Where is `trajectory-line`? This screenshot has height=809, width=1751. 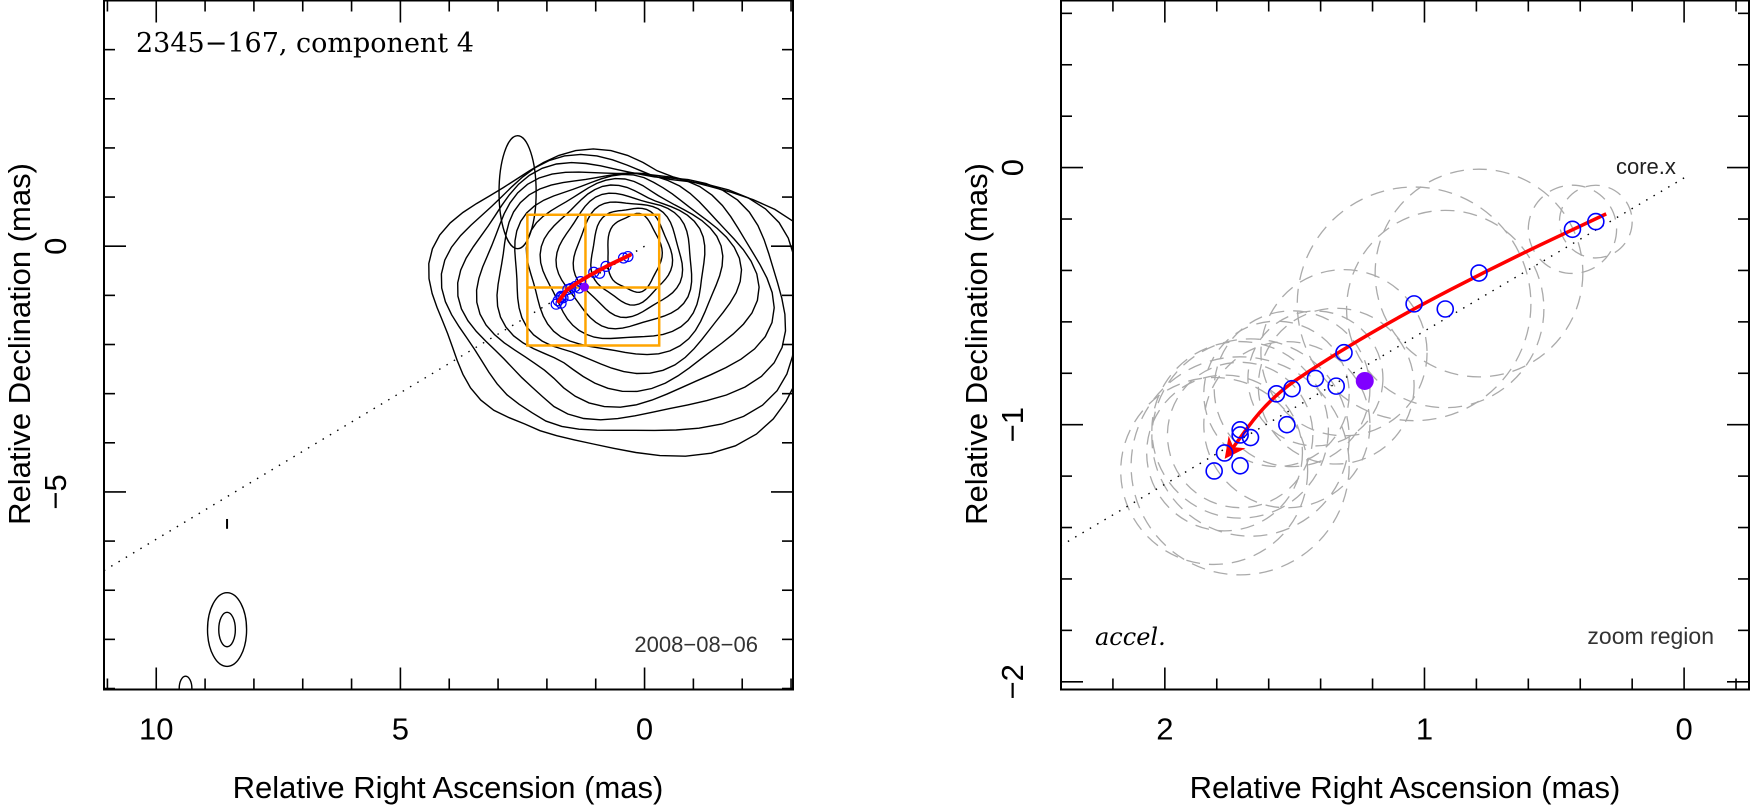 trajectory-line is located at coordinates (594, 278).